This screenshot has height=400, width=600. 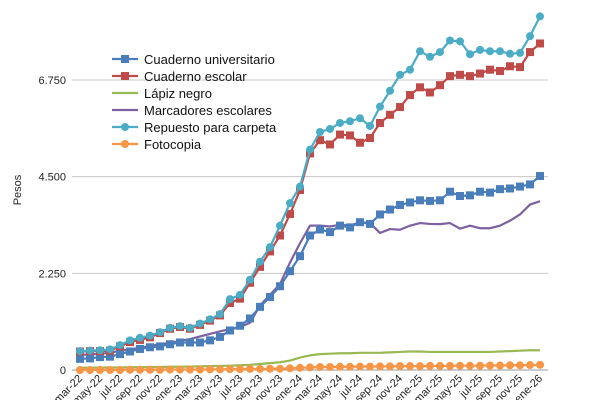 What do you see at coordinates (52, 178) in the screenshot?
I see `y-tick-label: 4.500` at bounding box center [52, 178].